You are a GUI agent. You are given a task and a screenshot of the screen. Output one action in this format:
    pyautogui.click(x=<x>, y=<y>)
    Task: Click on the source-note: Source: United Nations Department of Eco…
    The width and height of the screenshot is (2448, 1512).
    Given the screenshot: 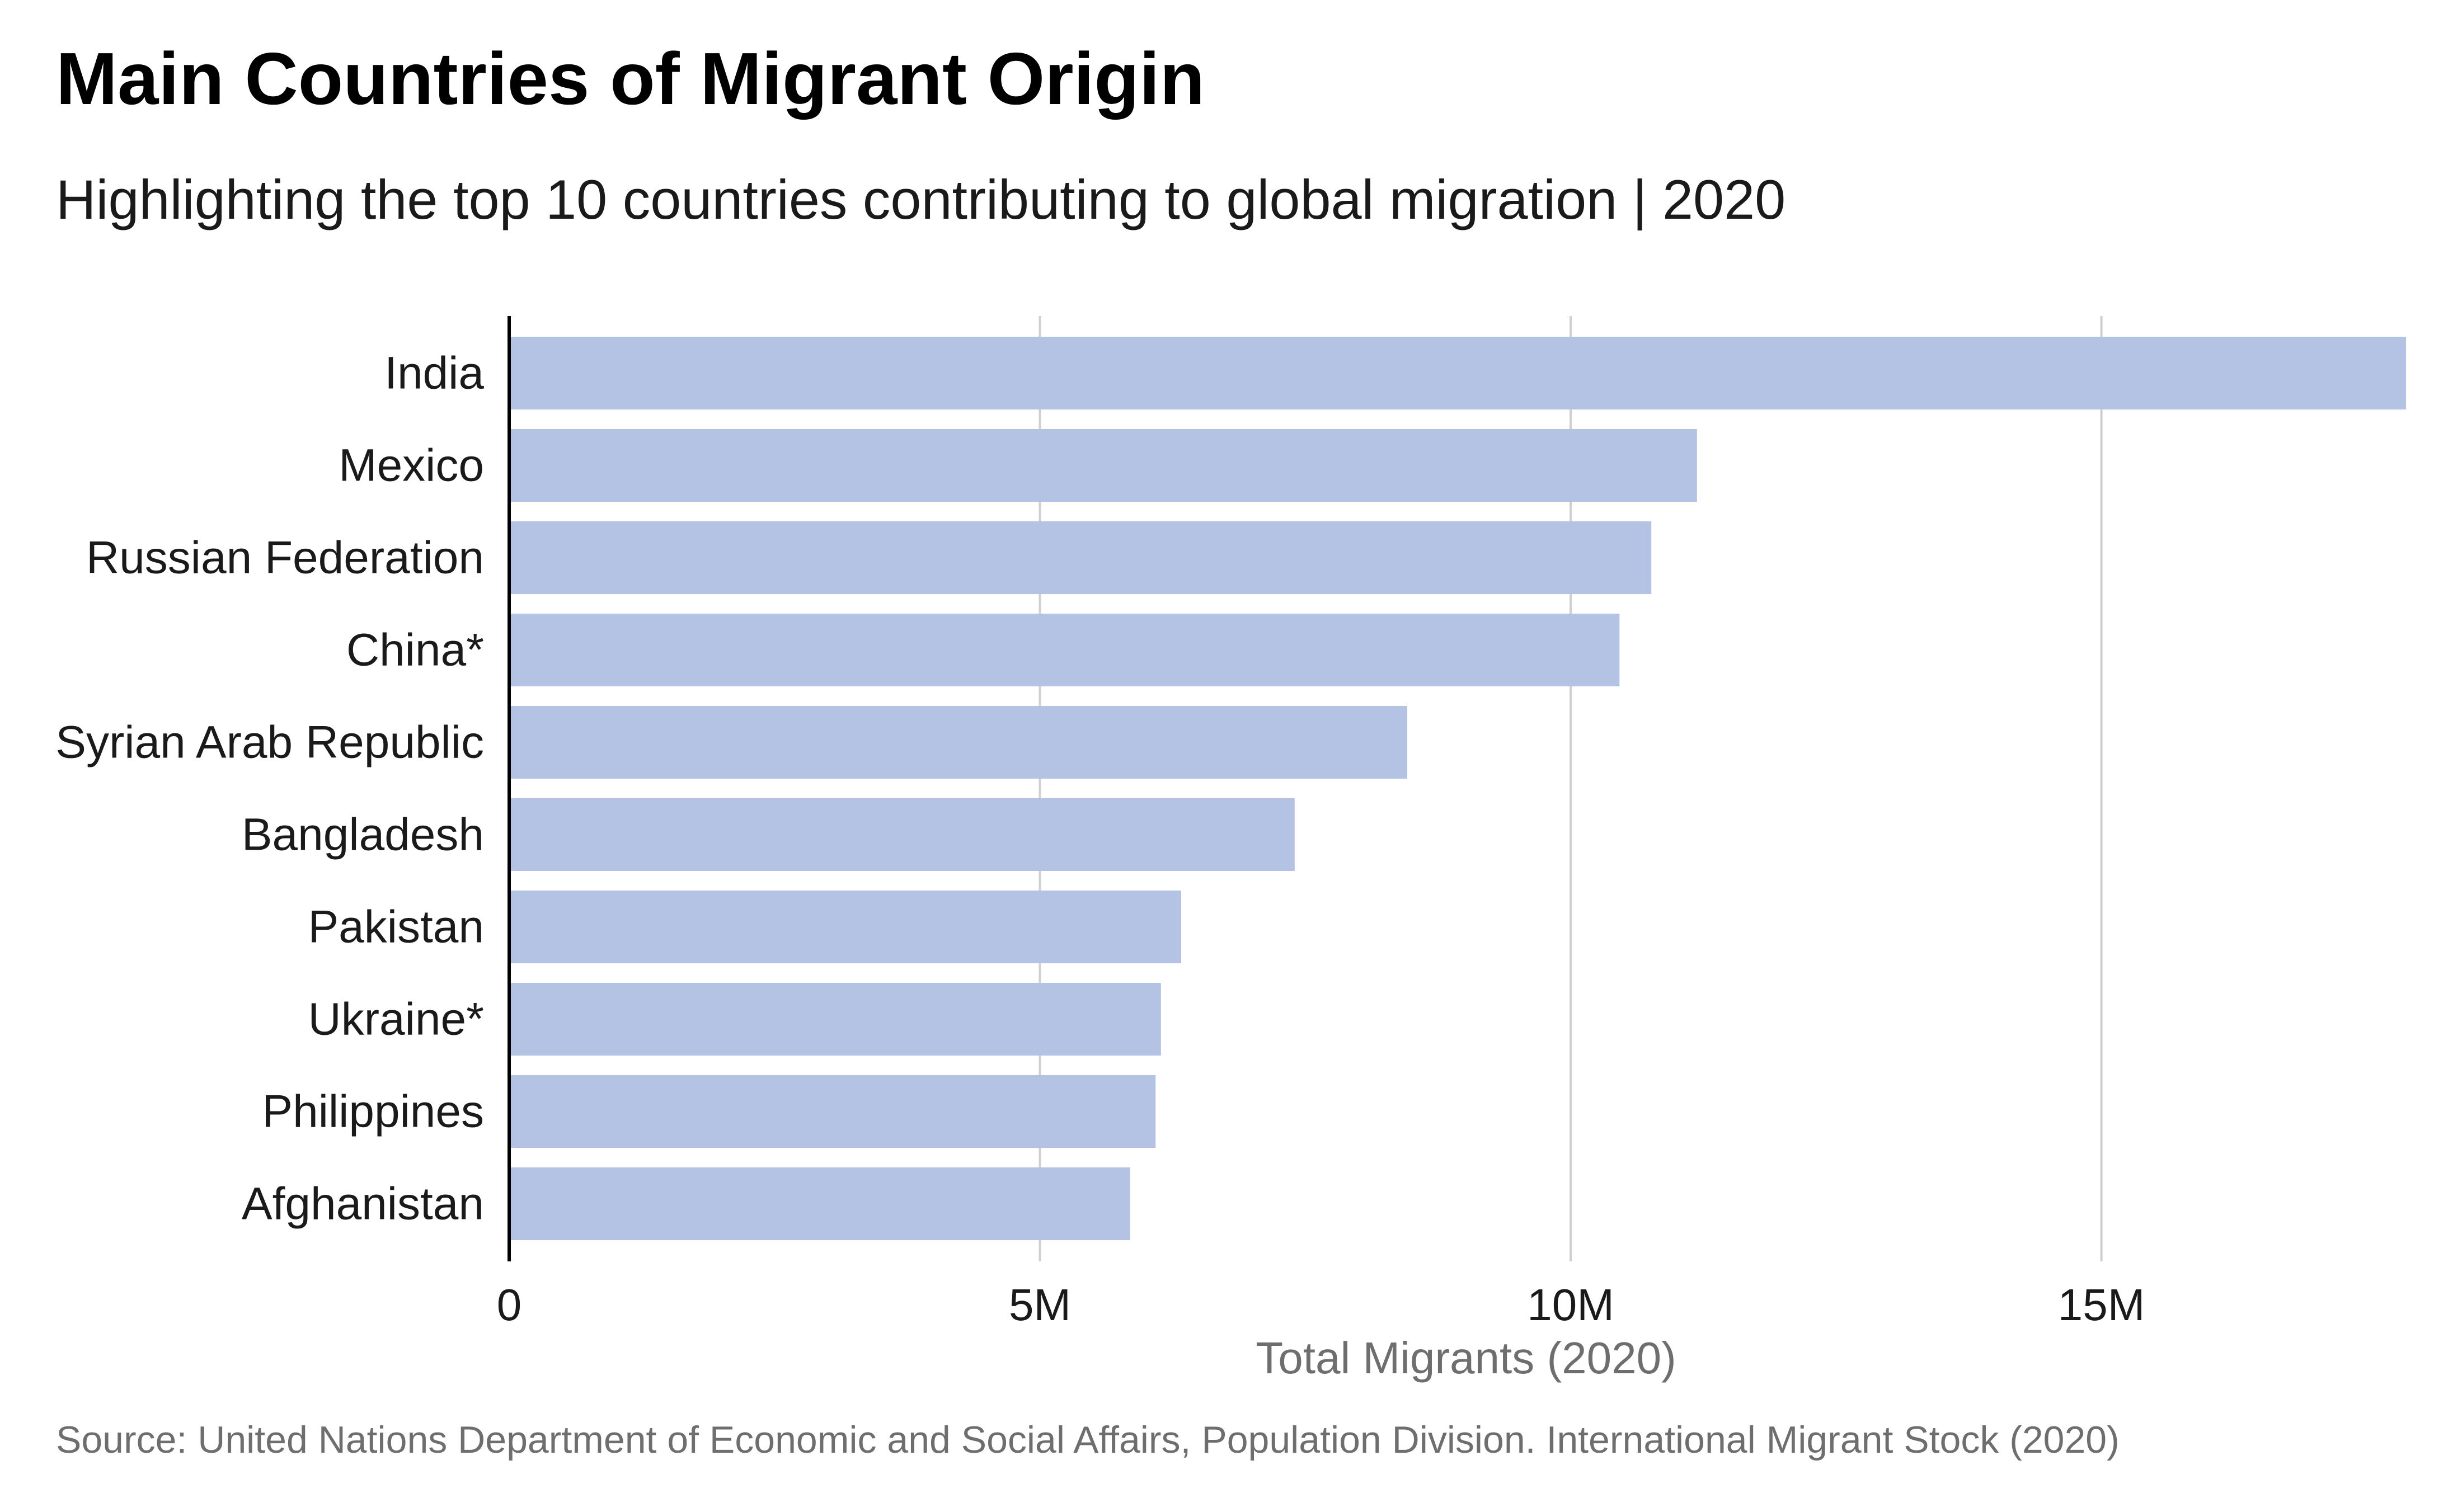 What is the action you would take?
    pyautogui.click(x=1088, y=1440)
    